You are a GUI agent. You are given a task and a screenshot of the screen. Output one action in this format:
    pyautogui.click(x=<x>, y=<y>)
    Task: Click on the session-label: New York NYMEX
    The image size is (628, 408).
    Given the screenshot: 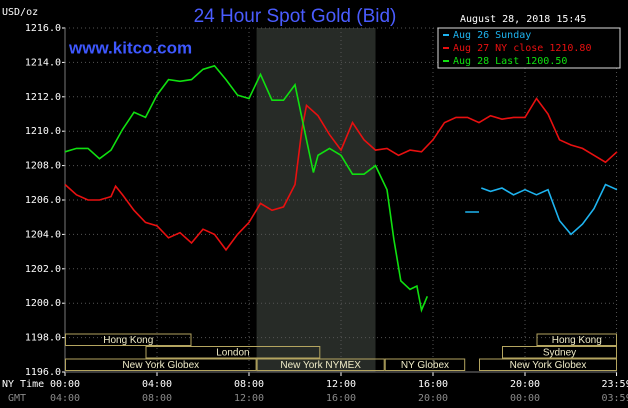 What is the action you would take?
    pyautogui.click(x=320, y=365)
    